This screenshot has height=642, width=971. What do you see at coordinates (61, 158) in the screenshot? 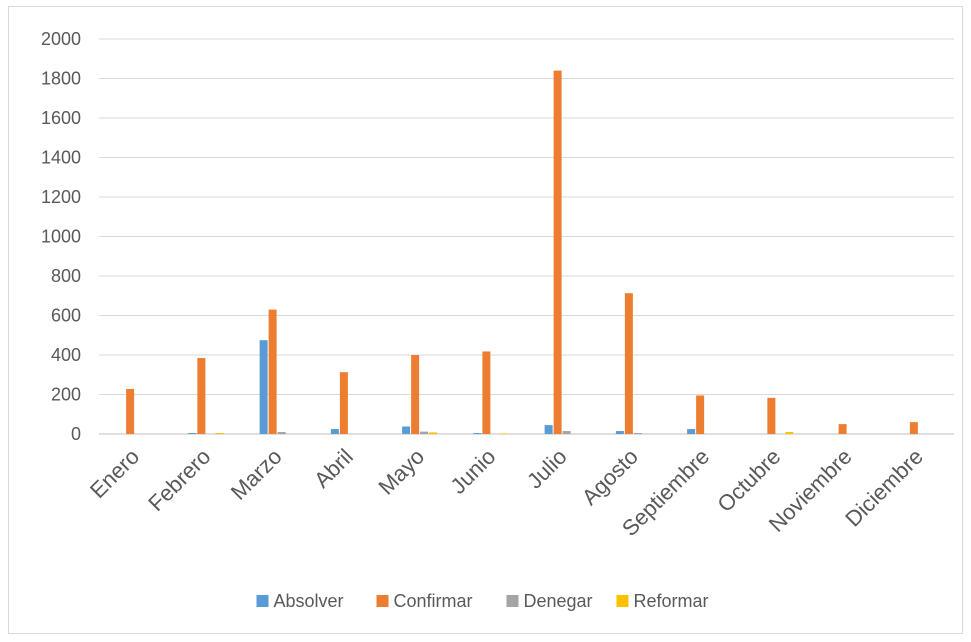
I see `y-tick-label: 1400` at bounding box center [61, 158].